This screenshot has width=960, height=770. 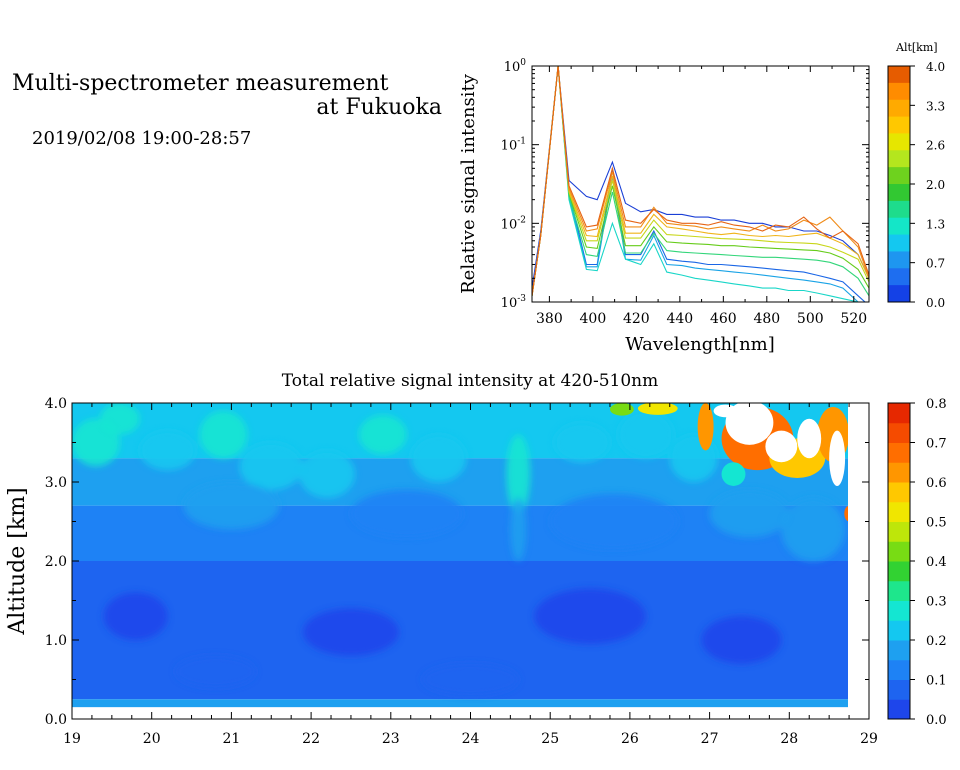 I want to click on spectrum-x-tick-label: 500, so click(x=810, y=319).